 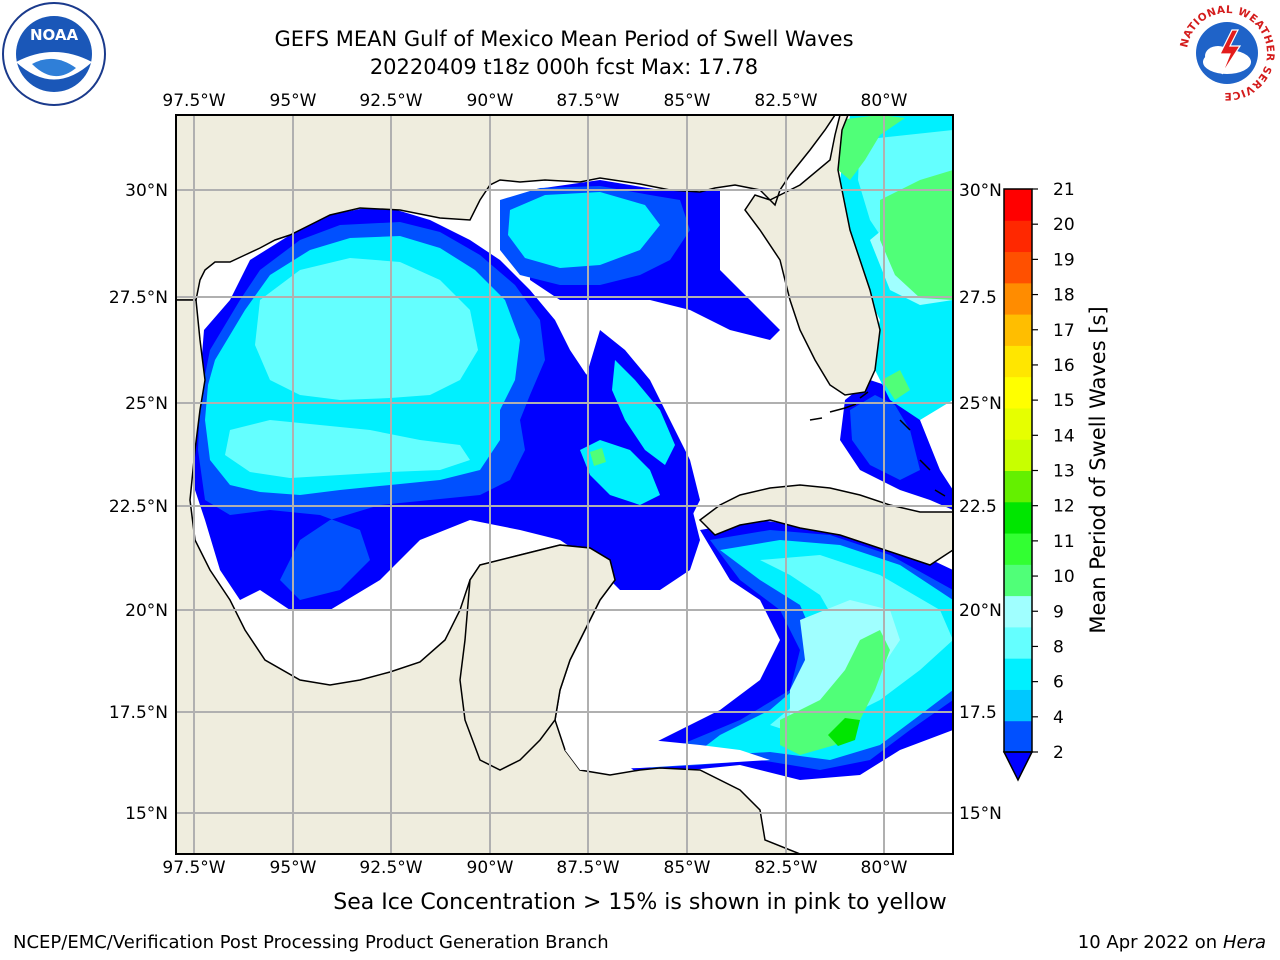 What do you see at coordinates (980, 814) in the screenshot?
I see `lat-tick-right: 15°N` at bounding box center [980, 814].